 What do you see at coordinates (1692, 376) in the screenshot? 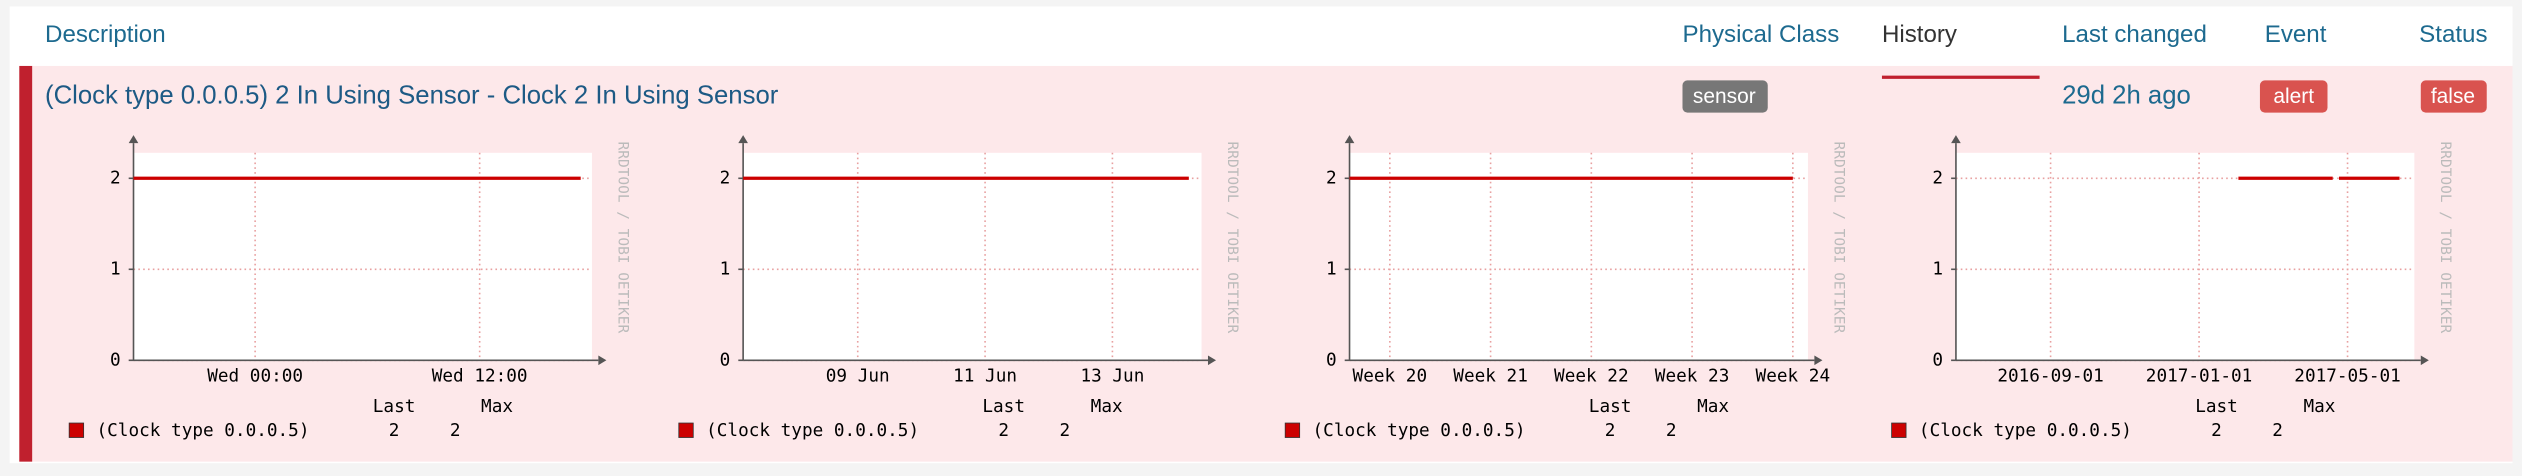
I see `x-tick-label: Week 23` at bounding box center [1692, 376].